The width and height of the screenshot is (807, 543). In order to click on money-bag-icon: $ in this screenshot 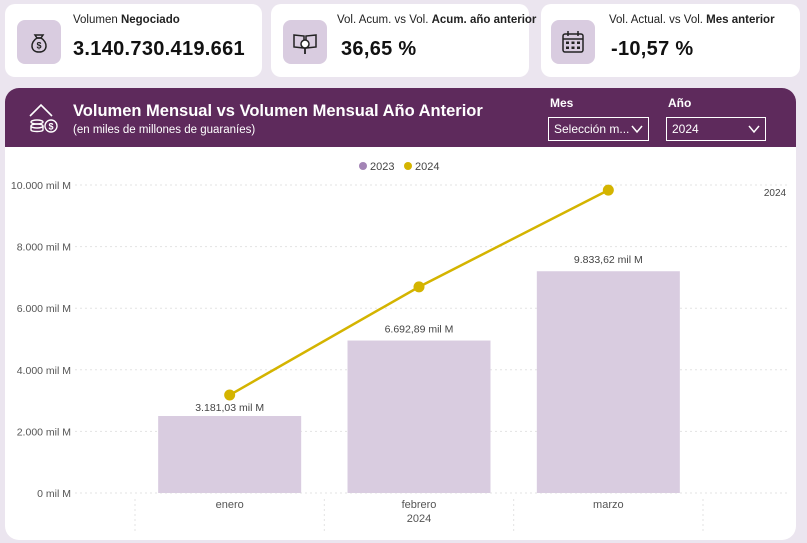, I will do `click(39, 42)`.